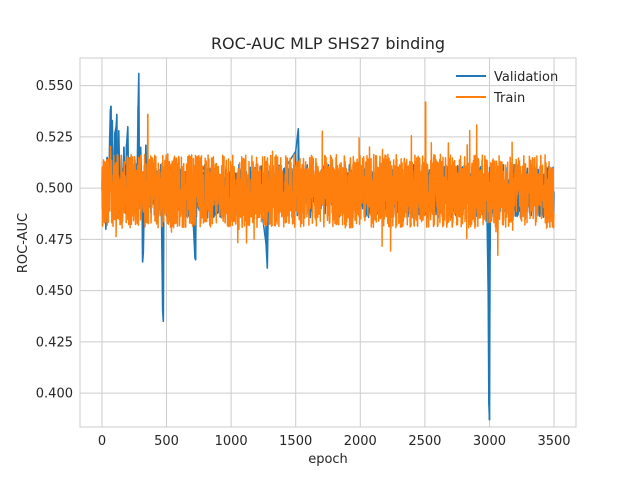  Describe the element at coordinates (328, 43) in the screenshot. I see `chart-title: ROC-AUC MLP SHS27 binding` at that location.